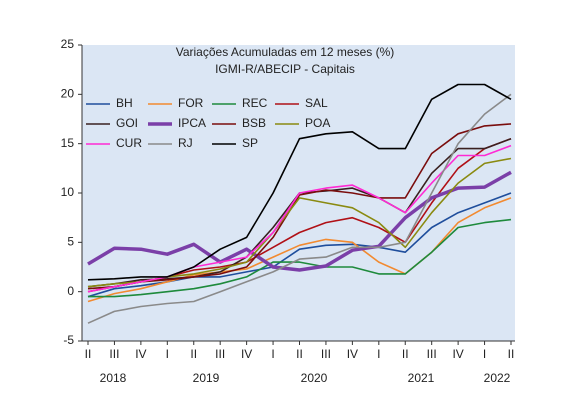 Image resolution: width=571 pixels, height=420 pixels. I want to click on year-label: 2020, so click(314, 378).